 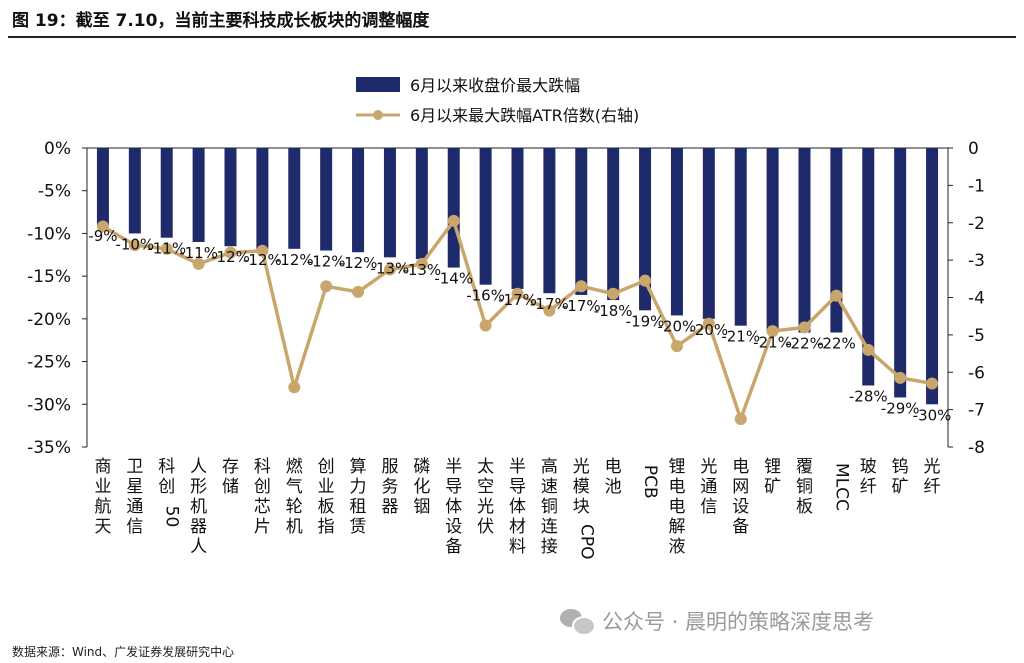 I want to click on category-label-segment: PCB, so click(x=650, y=482).